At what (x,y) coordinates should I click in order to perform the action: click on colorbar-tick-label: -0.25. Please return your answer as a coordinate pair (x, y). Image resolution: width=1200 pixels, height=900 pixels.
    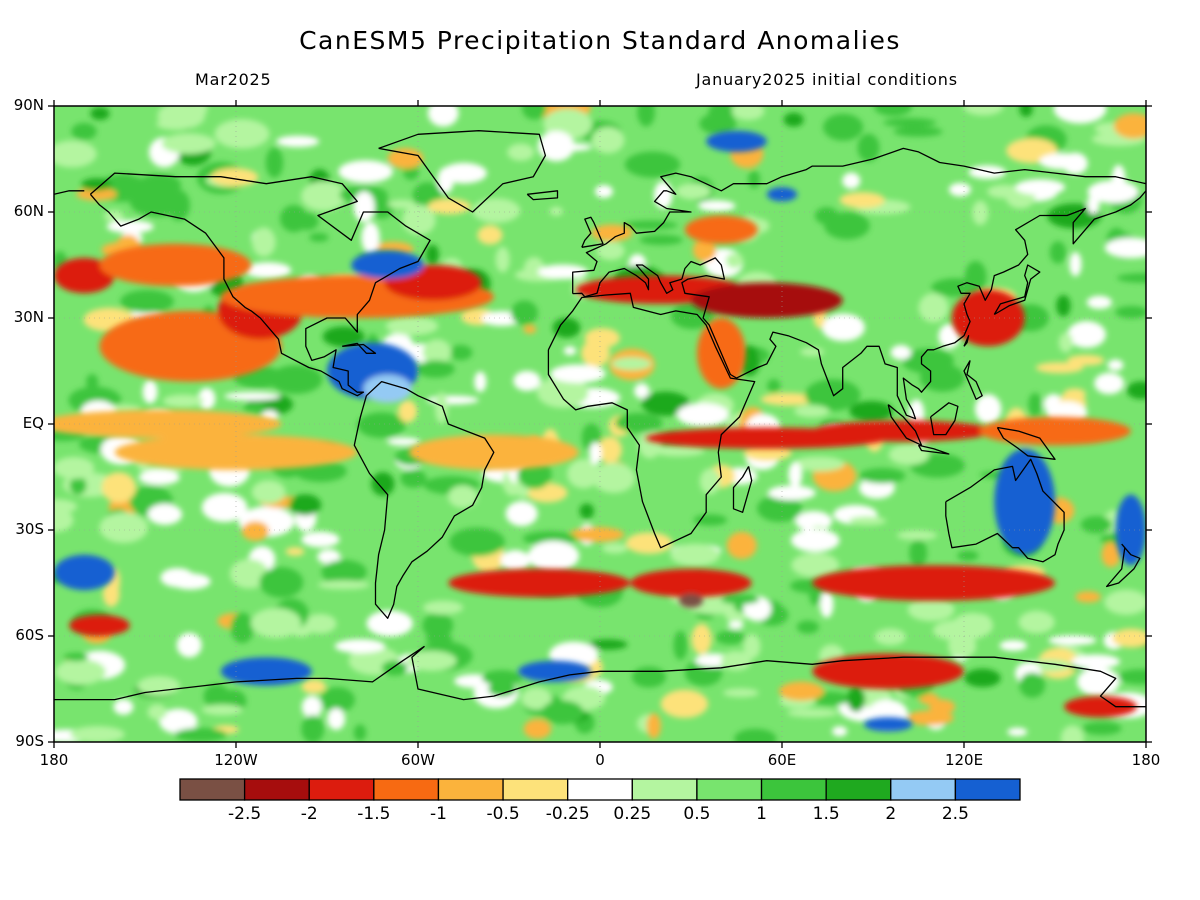
    Looking at the image, I should click on (568, 814).